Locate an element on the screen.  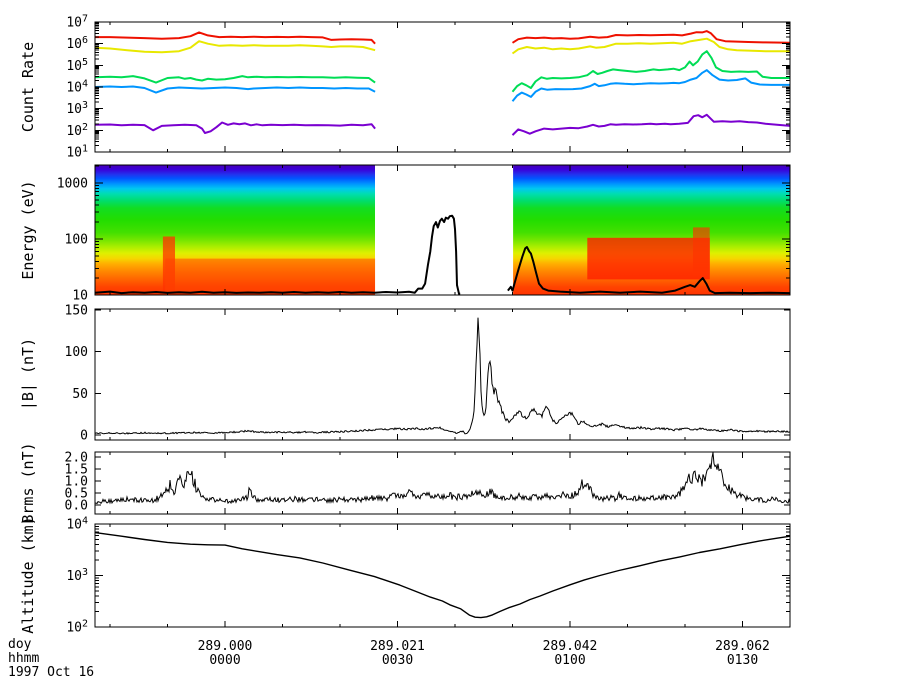
axes-count-rate is located at coordinates (442, 87).